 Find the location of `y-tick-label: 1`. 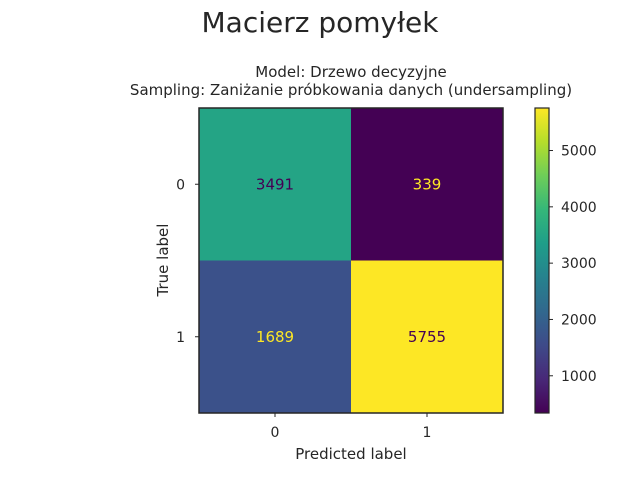

y-tick-label: 1 is located at coordinates (180, 338).